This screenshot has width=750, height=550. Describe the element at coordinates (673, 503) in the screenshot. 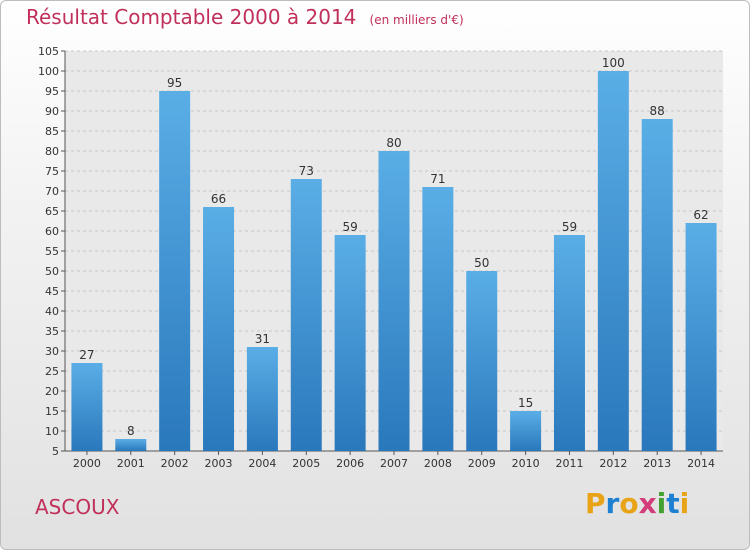

I see `logo-letter: t` at that location.